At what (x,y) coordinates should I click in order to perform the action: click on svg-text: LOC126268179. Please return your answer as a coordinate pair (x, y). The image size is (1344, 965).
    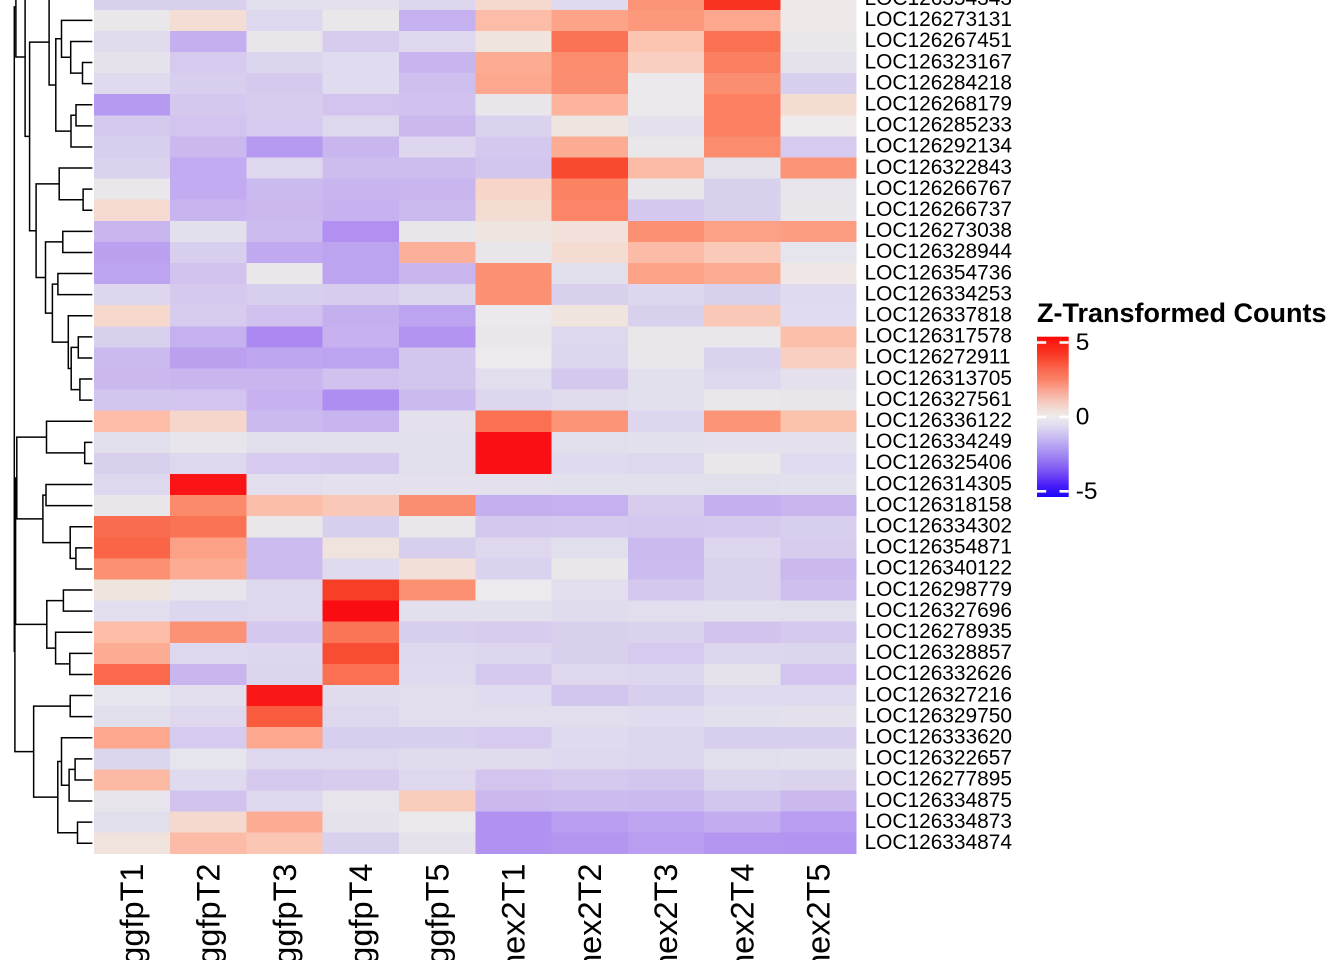
    Looking at the image, I should click on (939, 103).